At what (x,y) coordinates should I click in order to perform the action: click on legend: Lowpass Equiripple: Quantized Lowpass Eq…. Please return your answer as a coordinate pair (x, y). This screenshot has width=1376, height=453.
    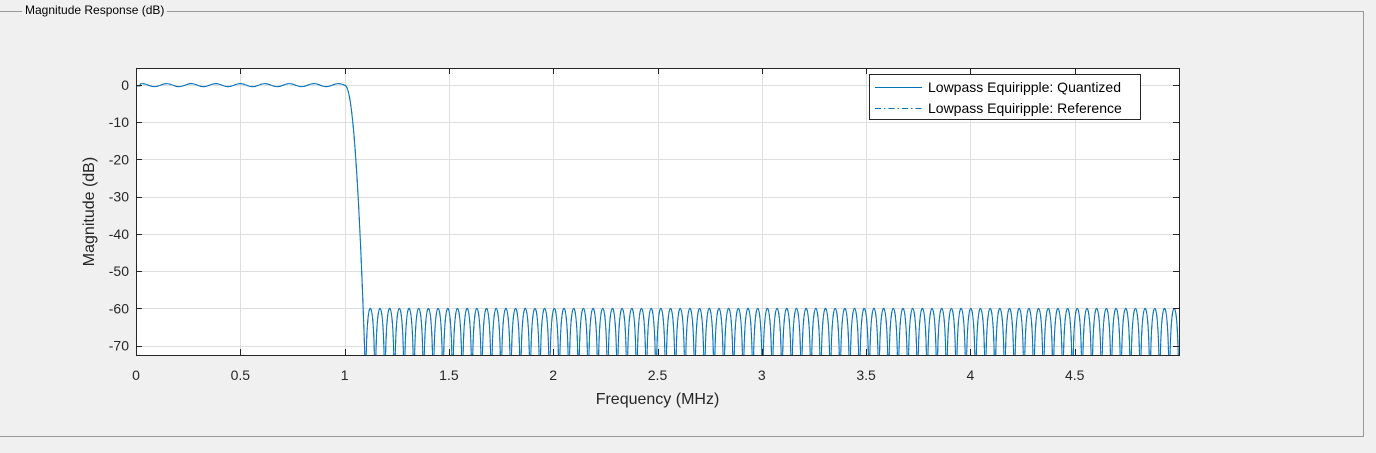
    Looking at the image, I should click on (1005, 97).